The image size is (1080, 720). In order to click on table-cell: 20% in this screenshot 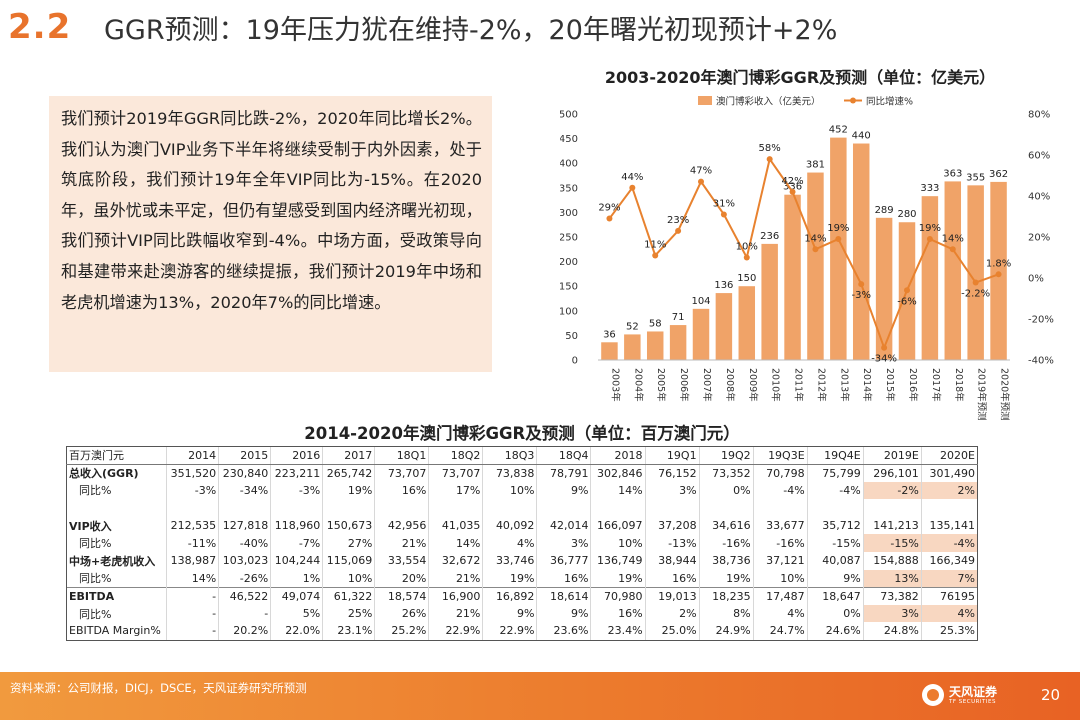, I will do `click(401, 578)`.